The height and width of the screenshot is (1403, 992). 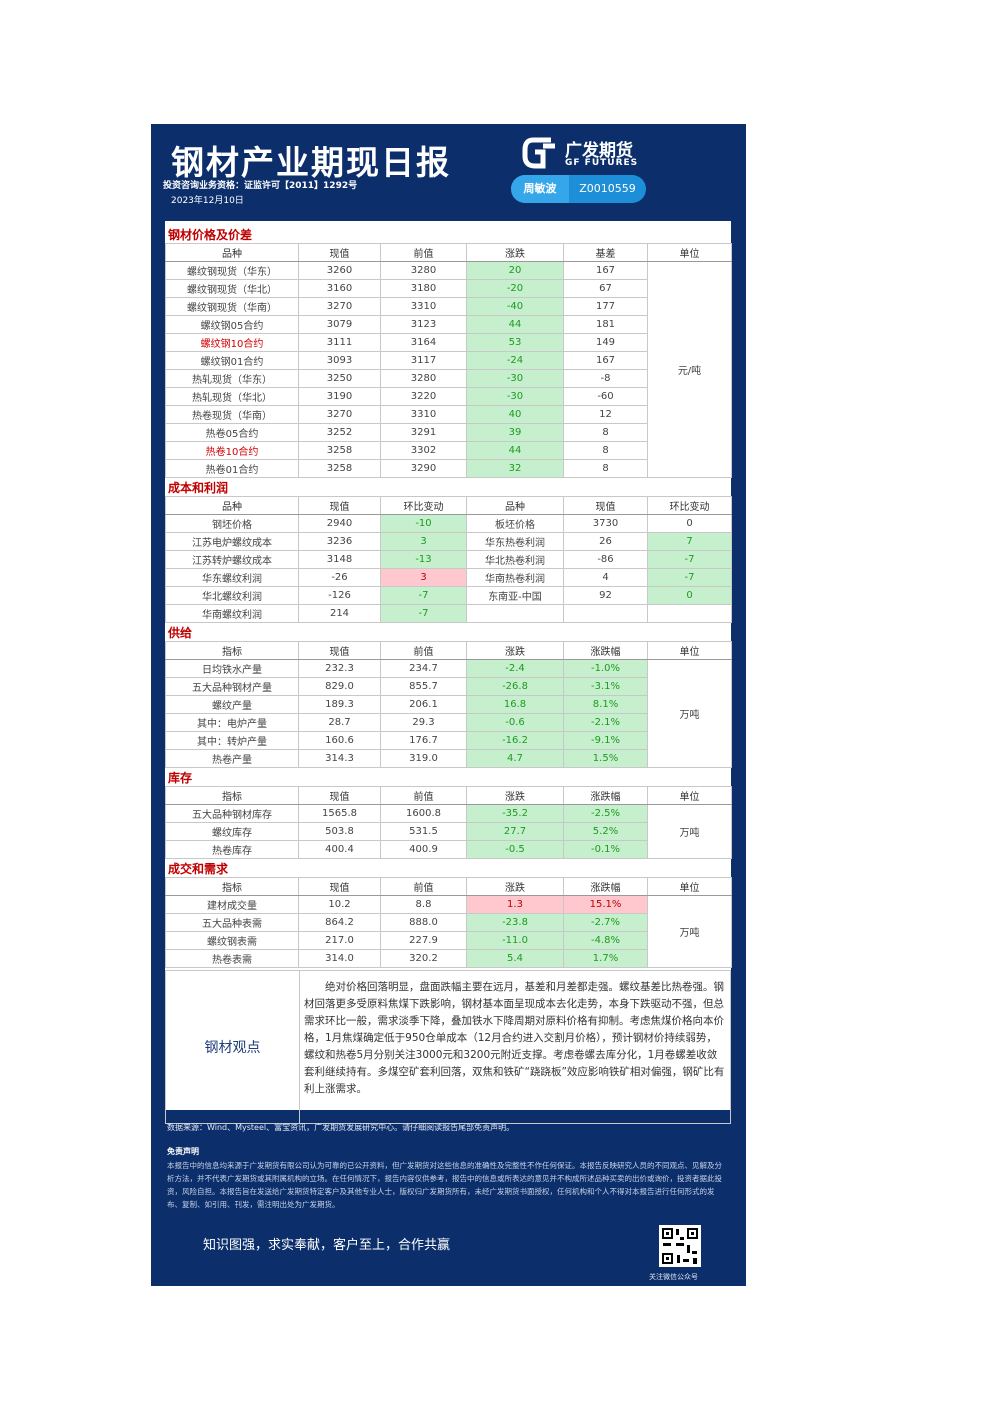 I want to click on data-row: 热卷库存 400.4 400.9 -0.5 -0.1%, so click(x=448, y=849).